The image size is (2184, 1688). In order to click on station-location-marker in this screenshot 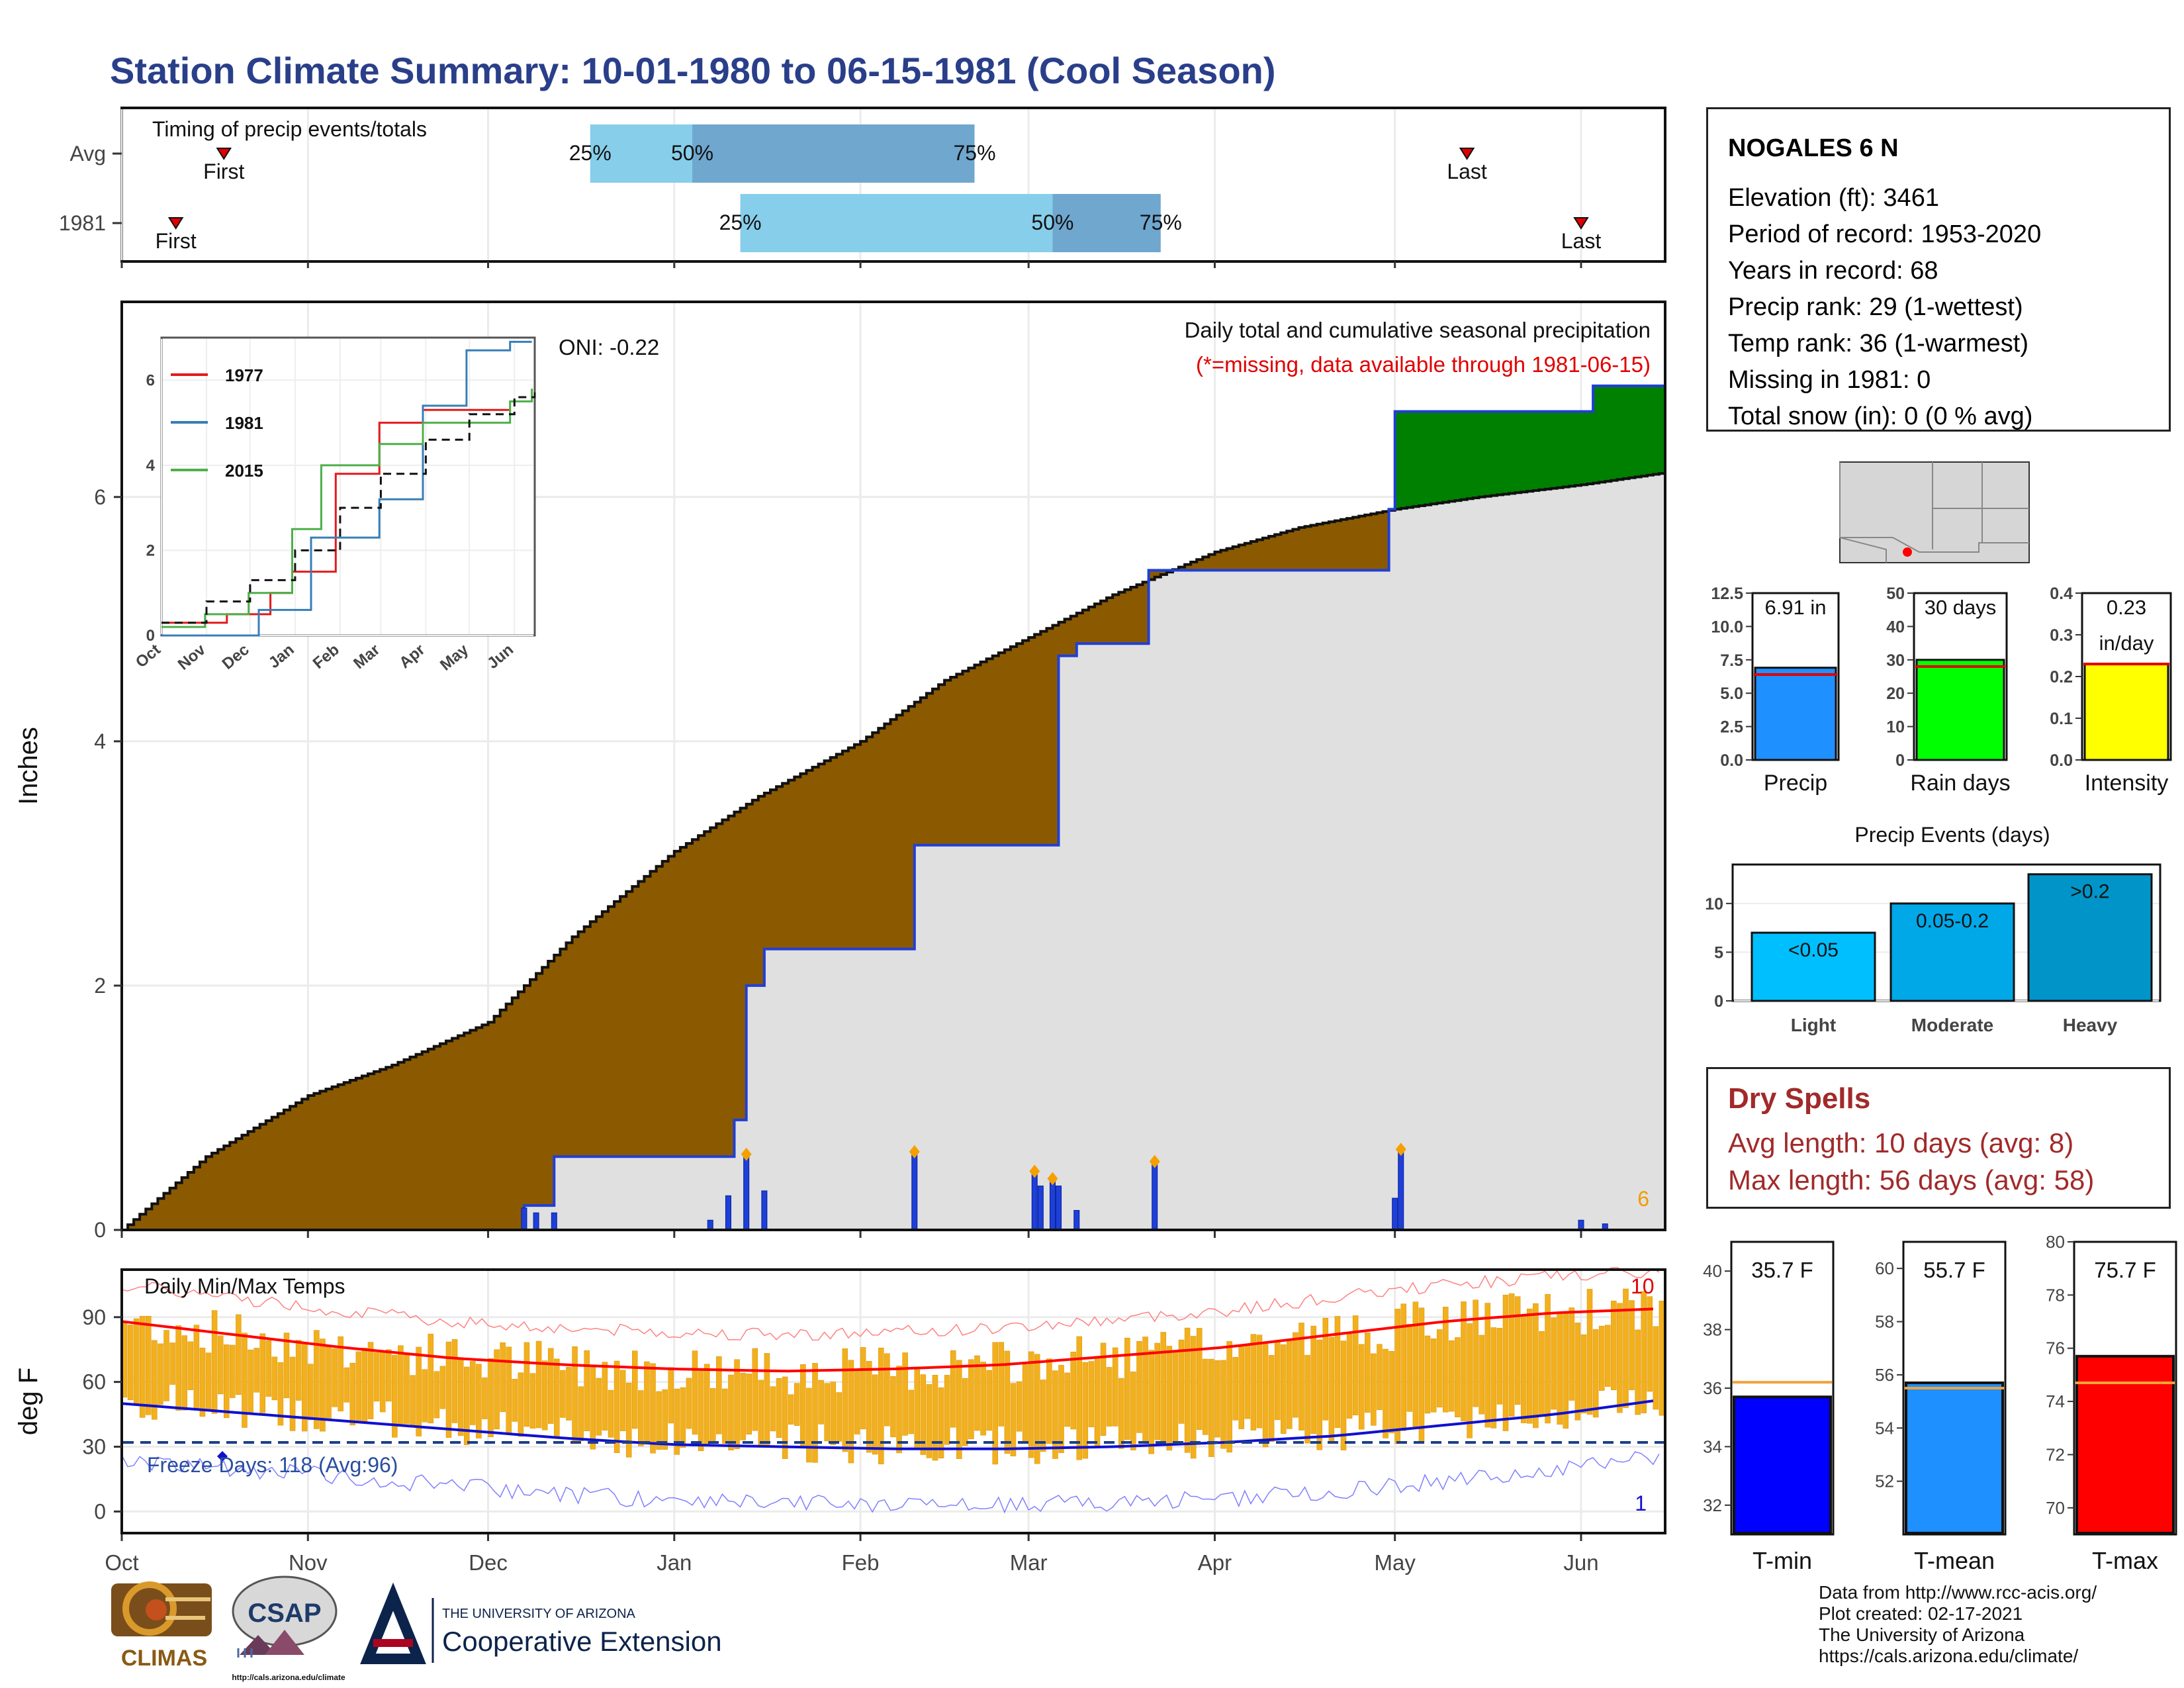, I will do `click(1908, 552)`.